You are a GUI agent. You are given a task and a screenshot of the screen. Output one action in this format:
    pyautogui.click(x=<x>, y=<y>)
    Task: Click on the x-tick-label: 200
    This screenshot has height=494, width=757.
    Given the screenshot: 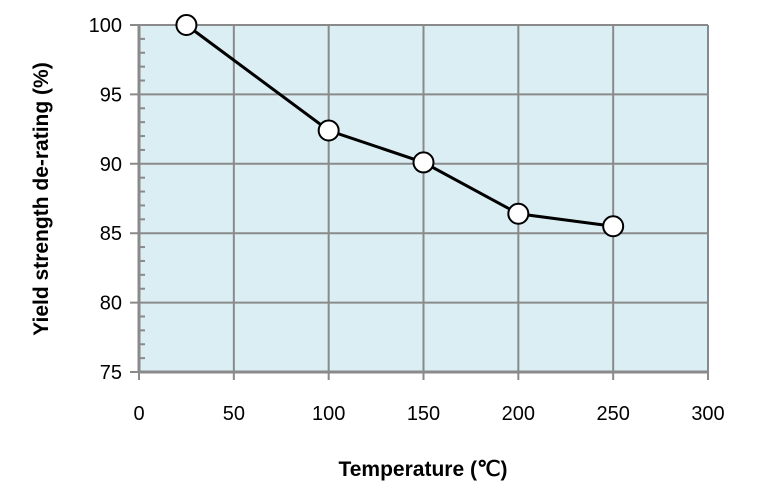 What is the action you would take?
    pyautogui.click(x=518, y=414)
    